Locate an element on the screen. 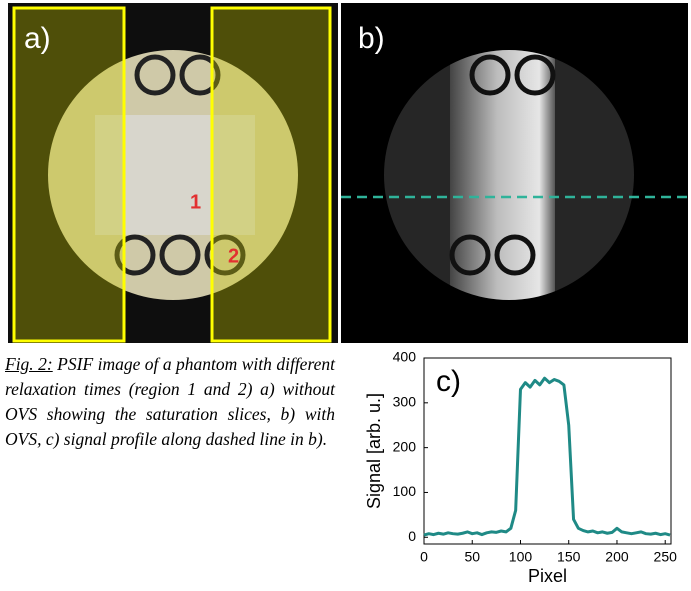 This screenshot has width=691, height=591. y-tick-label: 0 is located at coordinates (412, 536).